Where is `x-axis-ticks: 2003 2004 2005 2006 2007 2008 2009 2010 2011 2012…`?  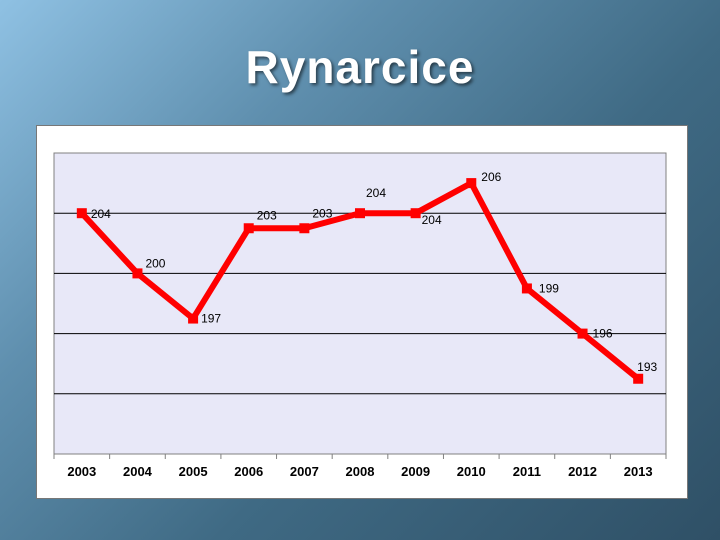
x-axis-ticks: 2003 2004 2005 2006 2007 2008 2009 2010 2011 2012… is located at coordinates (360, 466).